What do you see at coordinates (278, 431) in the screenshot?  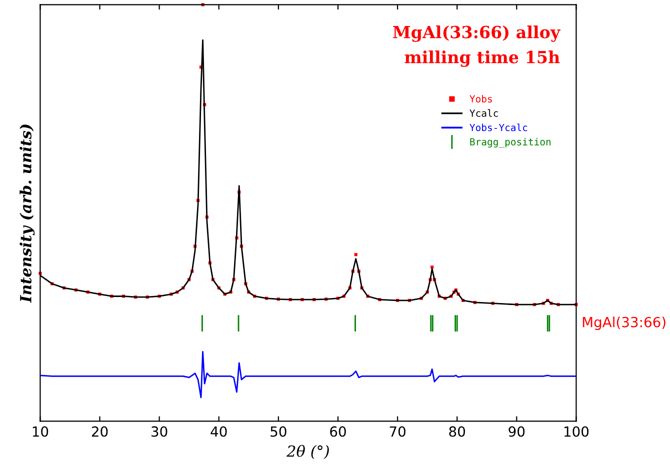 I see `x-tick-label: 50` at bounding box center [278, 431].